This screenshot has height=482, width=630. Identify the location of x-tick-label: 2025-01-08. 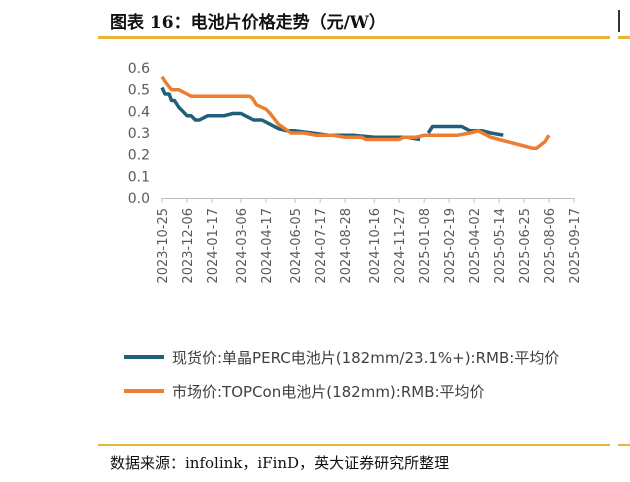
(425, 246).